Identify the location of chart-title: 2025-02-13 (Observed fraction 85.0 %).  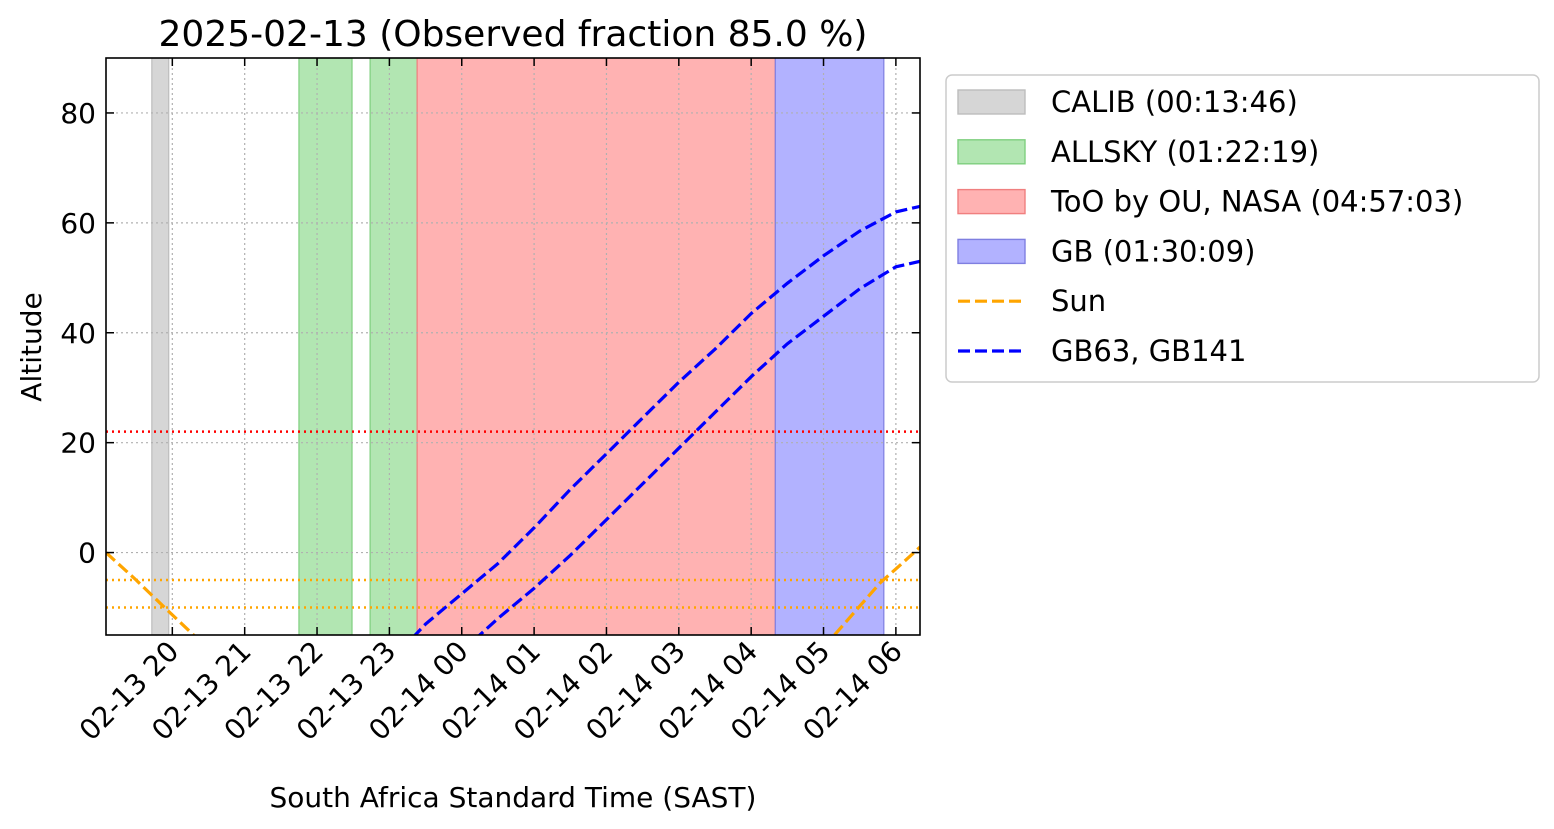
(513, 34).